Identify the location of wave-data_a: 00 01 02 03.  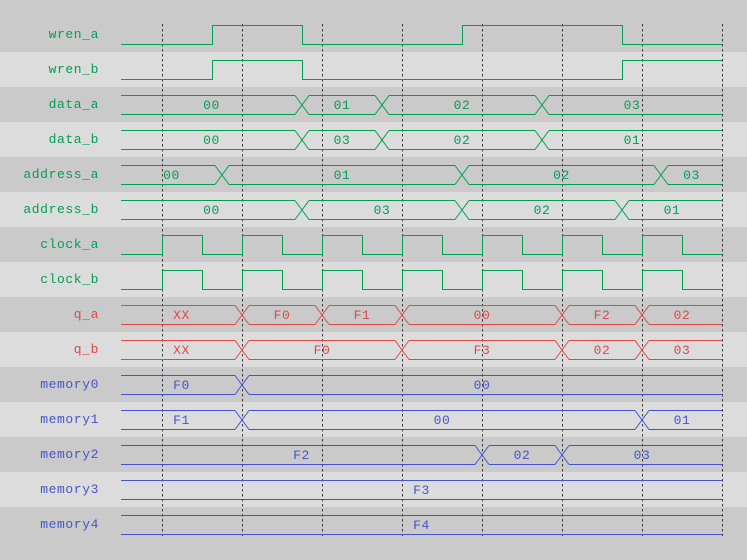
(421, 105).